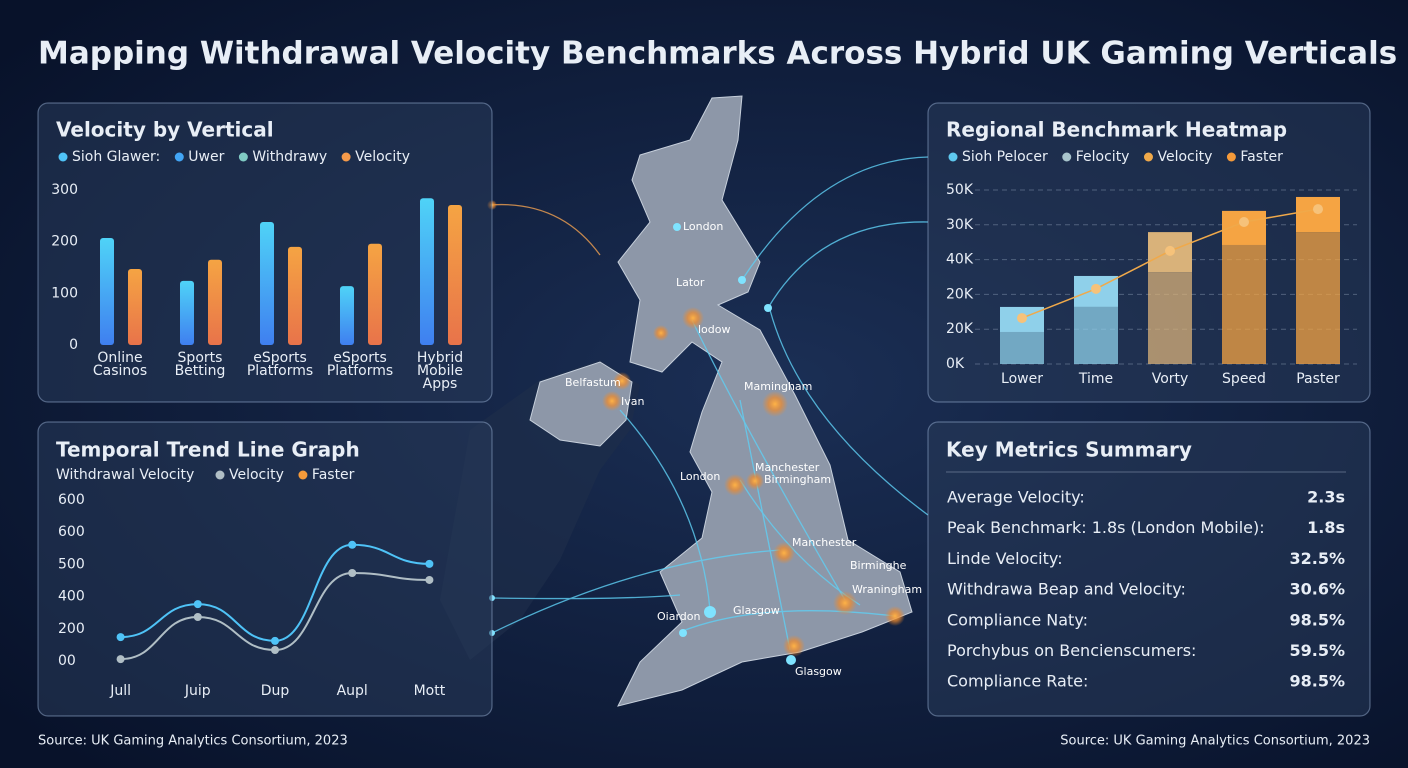  Describe the element at coordinates (960, 190) in the screenshot. I see `y-tick-label: 50K` at that location.